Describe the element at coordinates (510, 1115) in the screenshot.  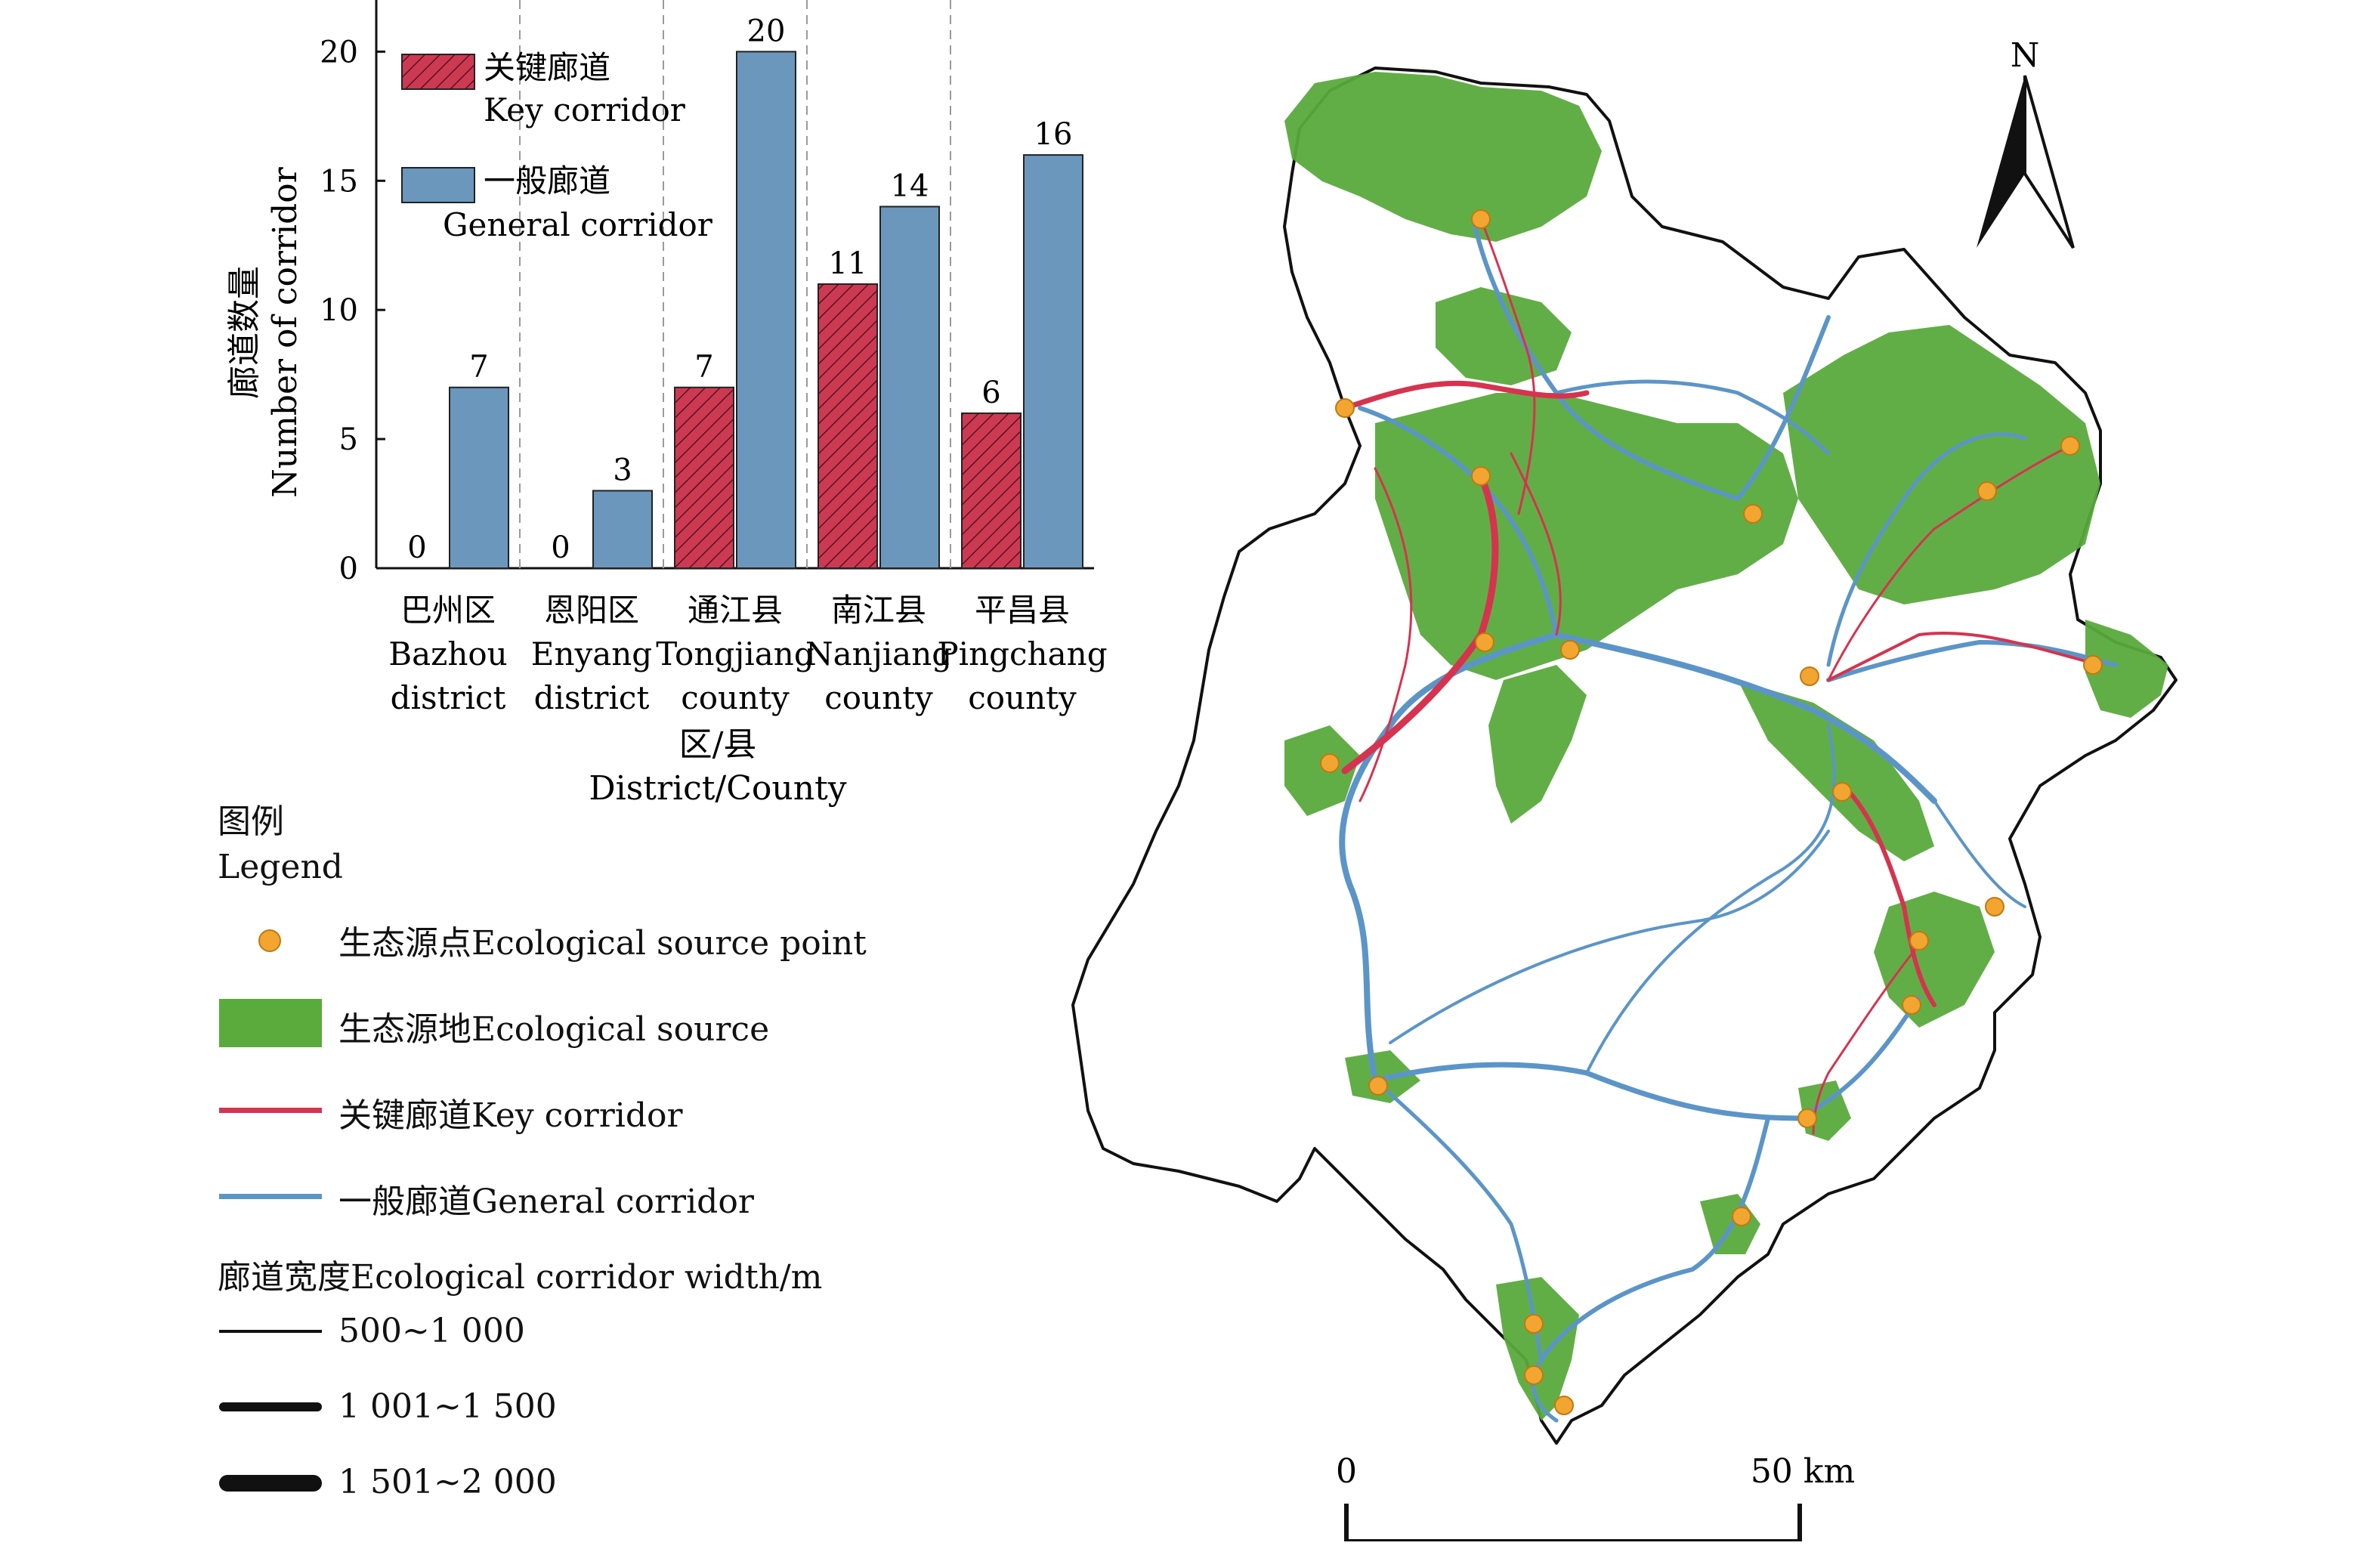
I see `legend-key-corridor: 关键廊道Key corridor` at that location.